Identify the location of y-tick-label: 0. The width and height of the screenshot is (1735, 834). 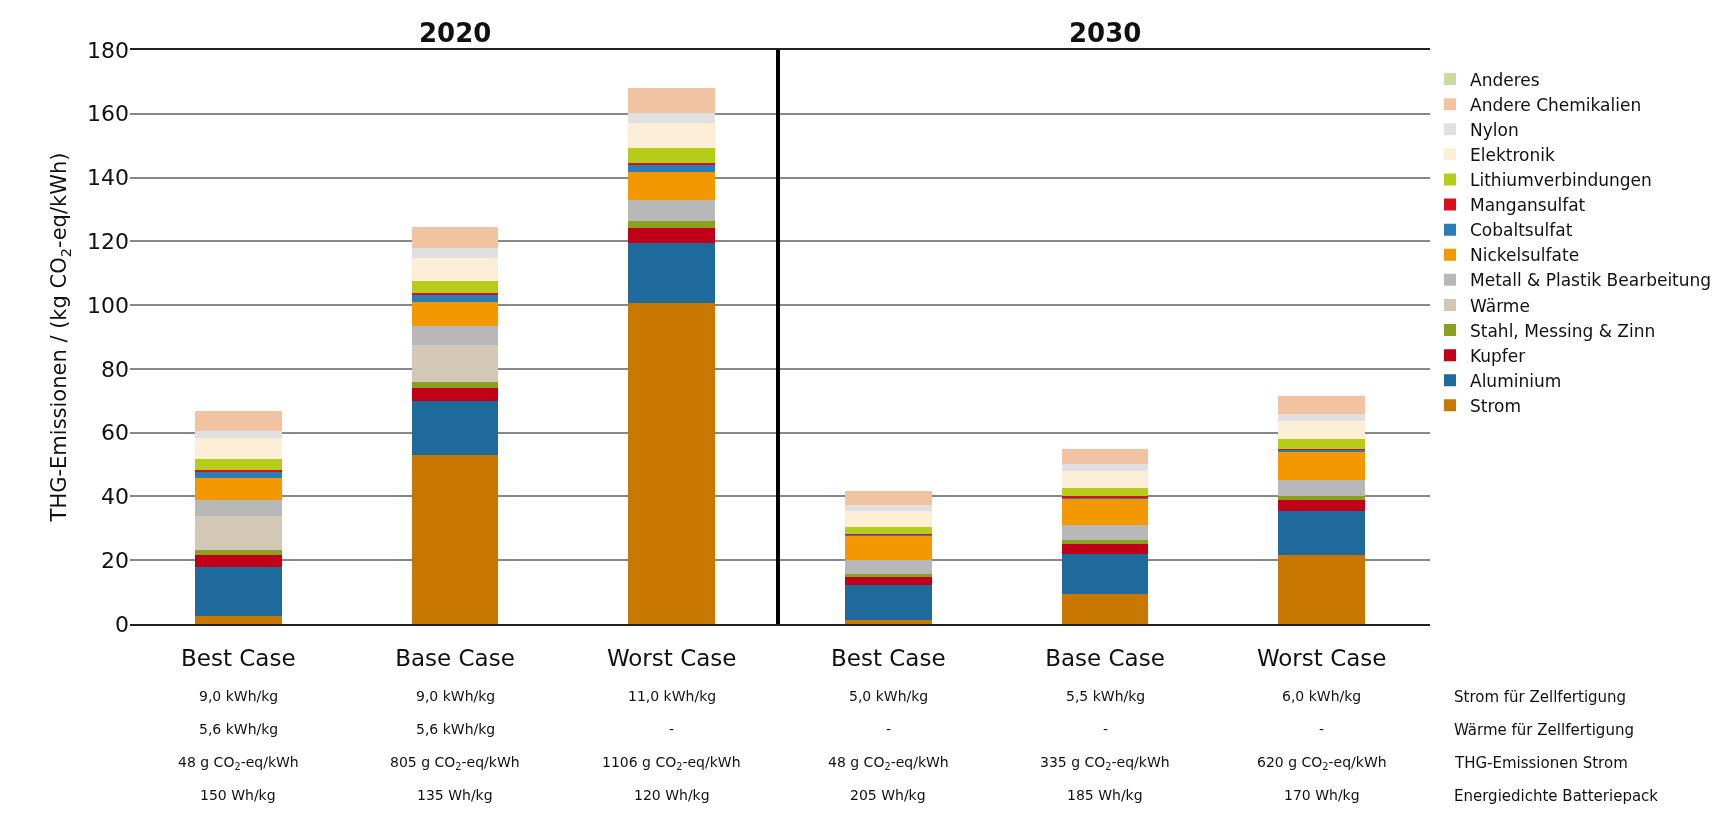
(122, 624).